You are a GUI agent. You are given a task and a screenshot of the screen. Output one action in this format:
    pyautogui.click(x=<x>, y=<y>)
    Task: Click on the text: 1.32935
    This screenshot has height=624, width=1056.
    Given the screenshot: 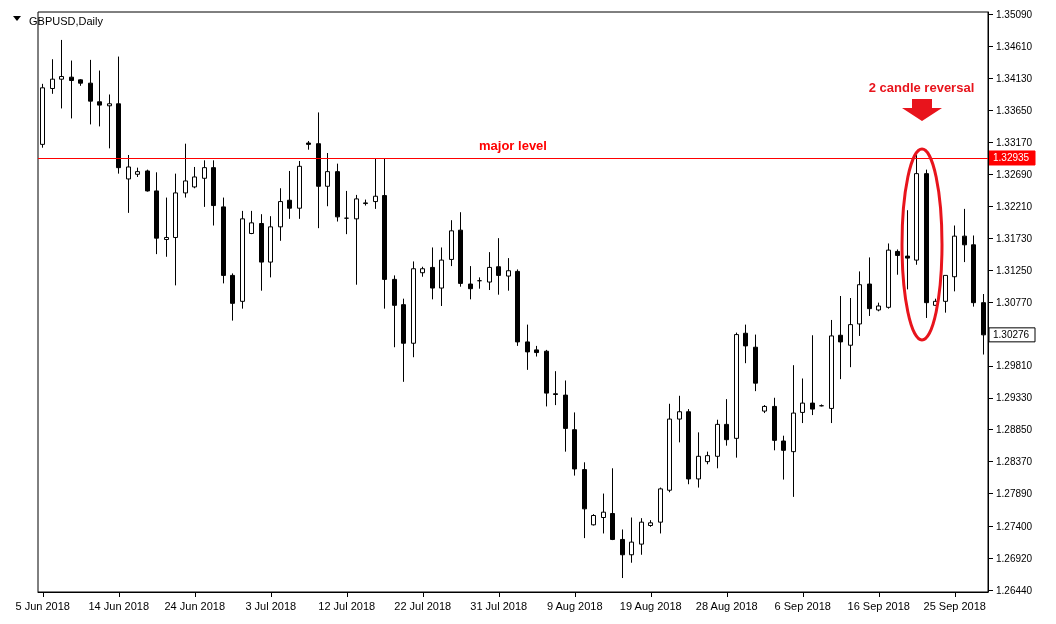 What is the action you would take?
    pyautogui.click(x=1011, y=158)
    